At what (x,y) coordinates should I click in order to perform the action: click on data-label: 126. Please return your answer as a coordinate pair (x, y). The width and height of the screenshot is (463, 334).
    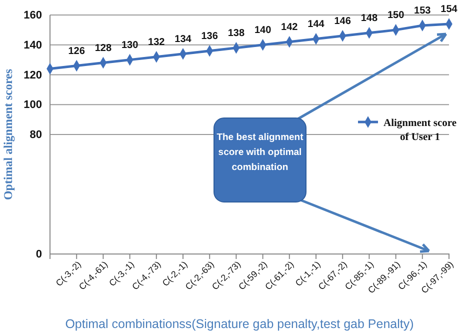
    Looking at the image, I should click on (77, 51).